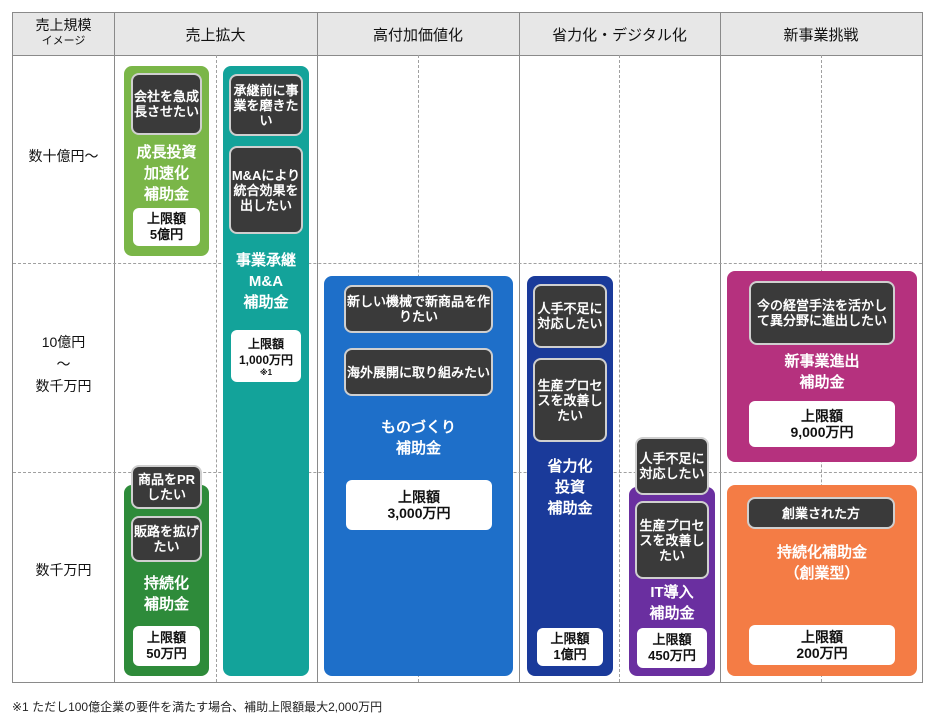  What do you see at coordinates (418, 427) in the screenshot?
I see `title-line: ものづくり` at bounding box center [418, 427].